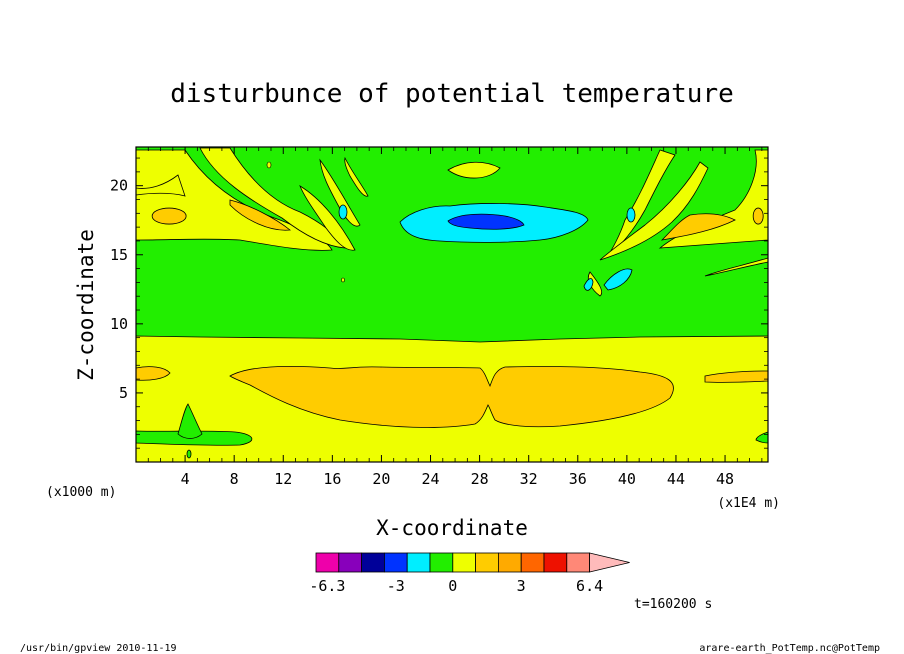 This screenshot has width=904, height=654. Describe the element at coordinates (469, 573) in the screenshot. I see `colorbar: -6.3 -3 0 3 6.4` at that location.